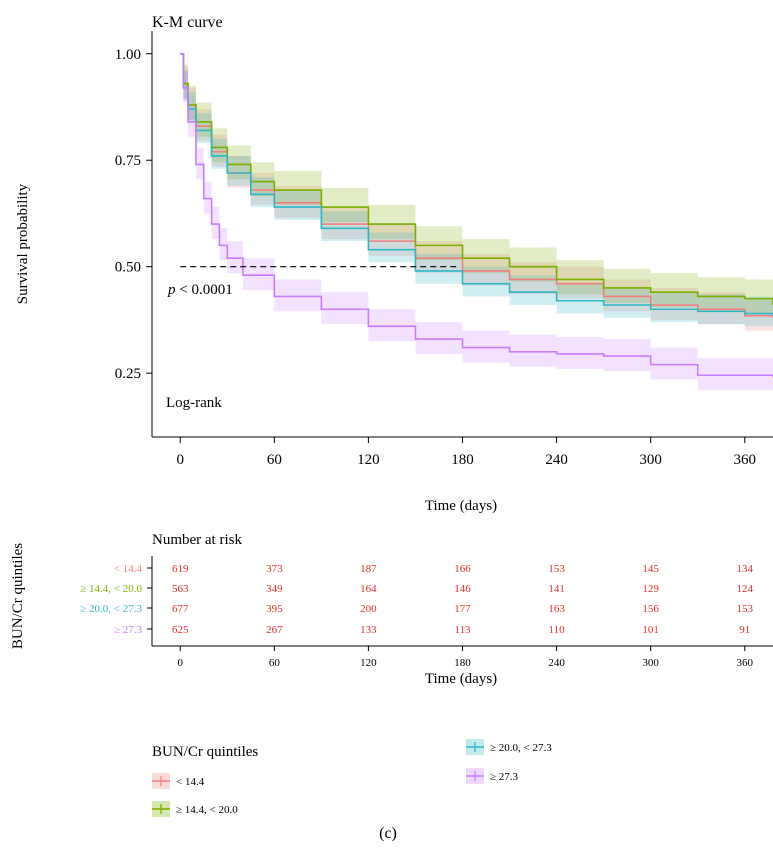  What do you see at coordinates (650, 609) in the screenshot?
I see `risk-table-cell: 156` at bounding box center [650, 609].